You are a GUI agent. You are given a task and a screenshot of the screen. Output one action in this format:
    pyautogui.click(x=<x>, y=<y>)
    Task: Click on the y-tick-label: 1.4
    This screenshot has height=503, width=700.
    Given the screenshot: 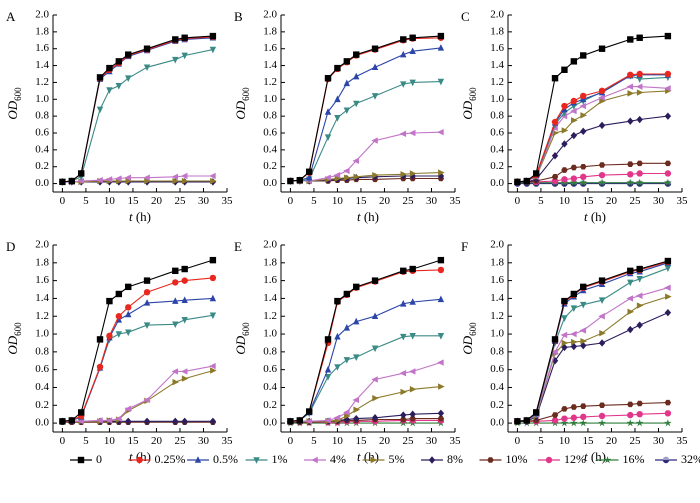 What is the action you would take?
    pyautogui.click(x=497, y=65)
    